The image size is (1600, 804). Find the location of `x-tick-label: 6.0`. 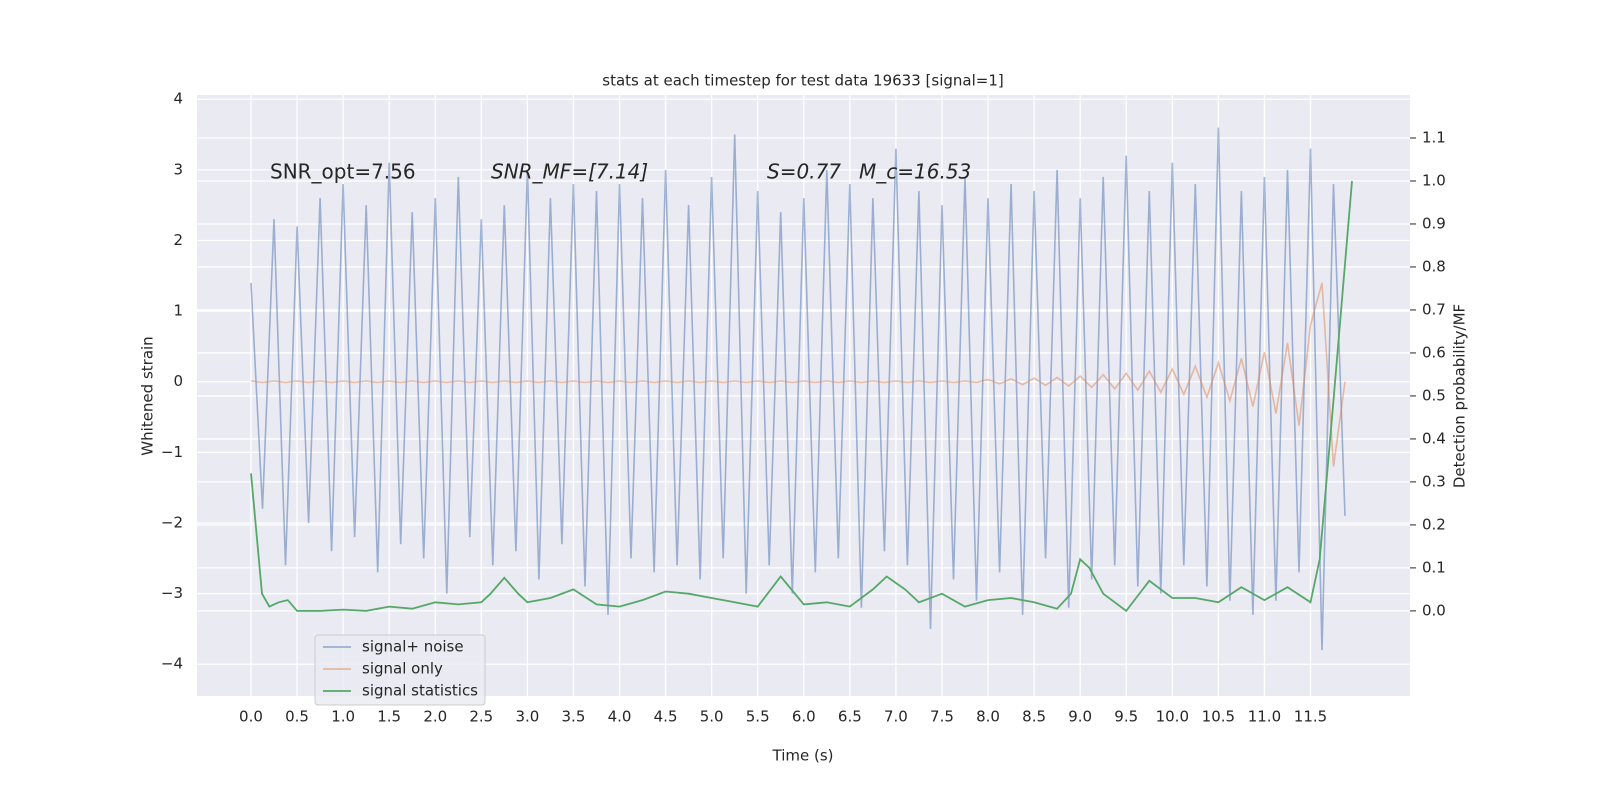

x-tick-label: 6.0 is located at coordinates (804, 717).